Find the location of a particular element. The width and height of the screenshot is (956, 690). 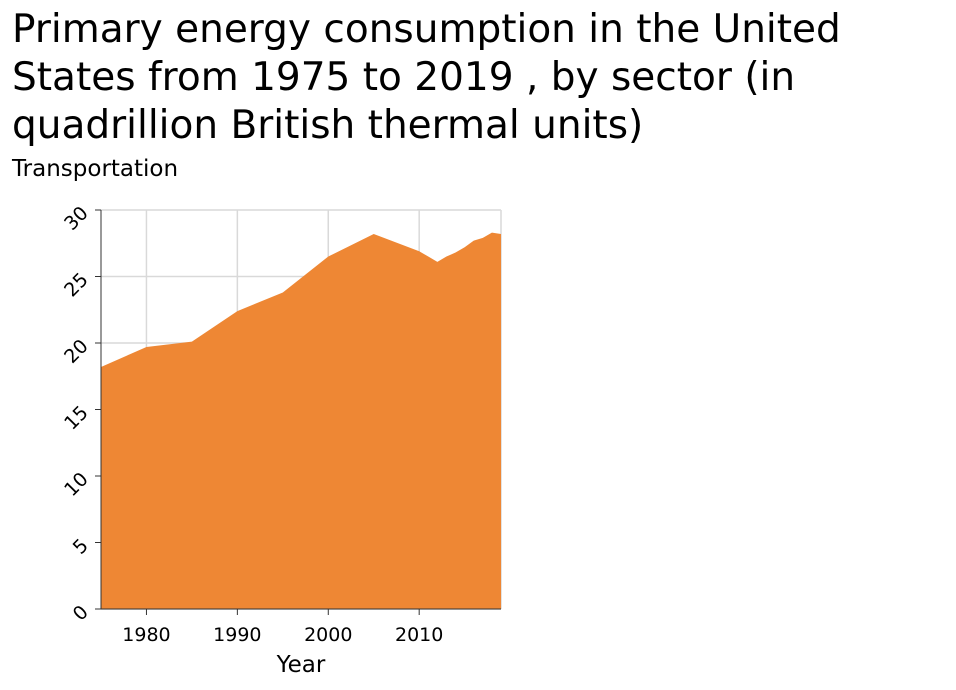

y-tick-label: 25 is located at coordinates (76, 285).